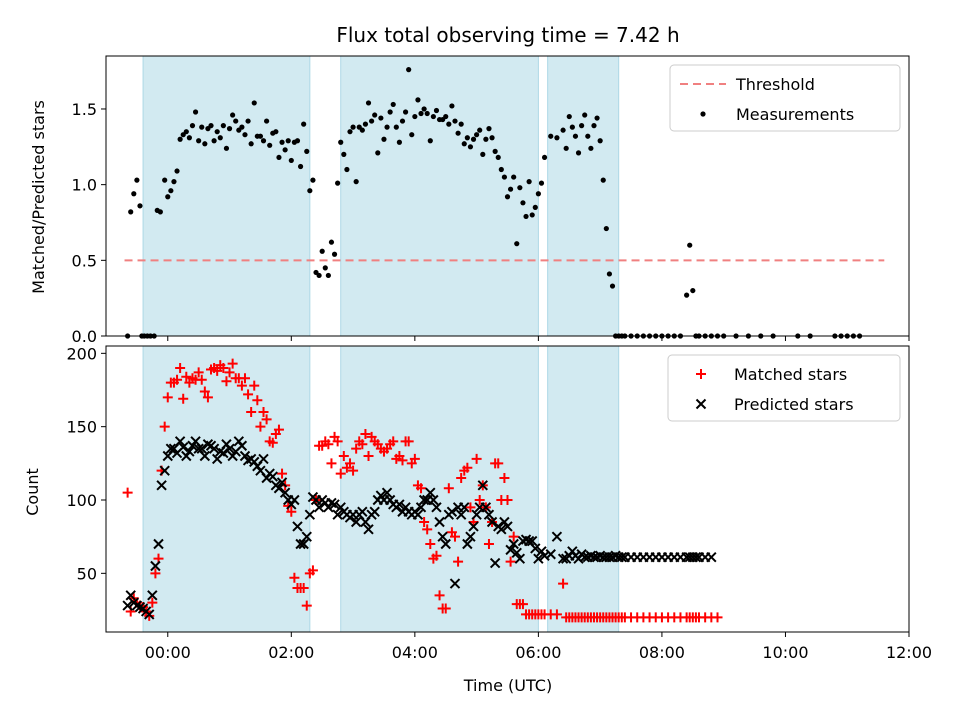 The height and width of the screenshot is (720, 960). Describe the element at coordinates (909, 652) in the screenshot. I see `x-tick-label: 12:00` at that location.